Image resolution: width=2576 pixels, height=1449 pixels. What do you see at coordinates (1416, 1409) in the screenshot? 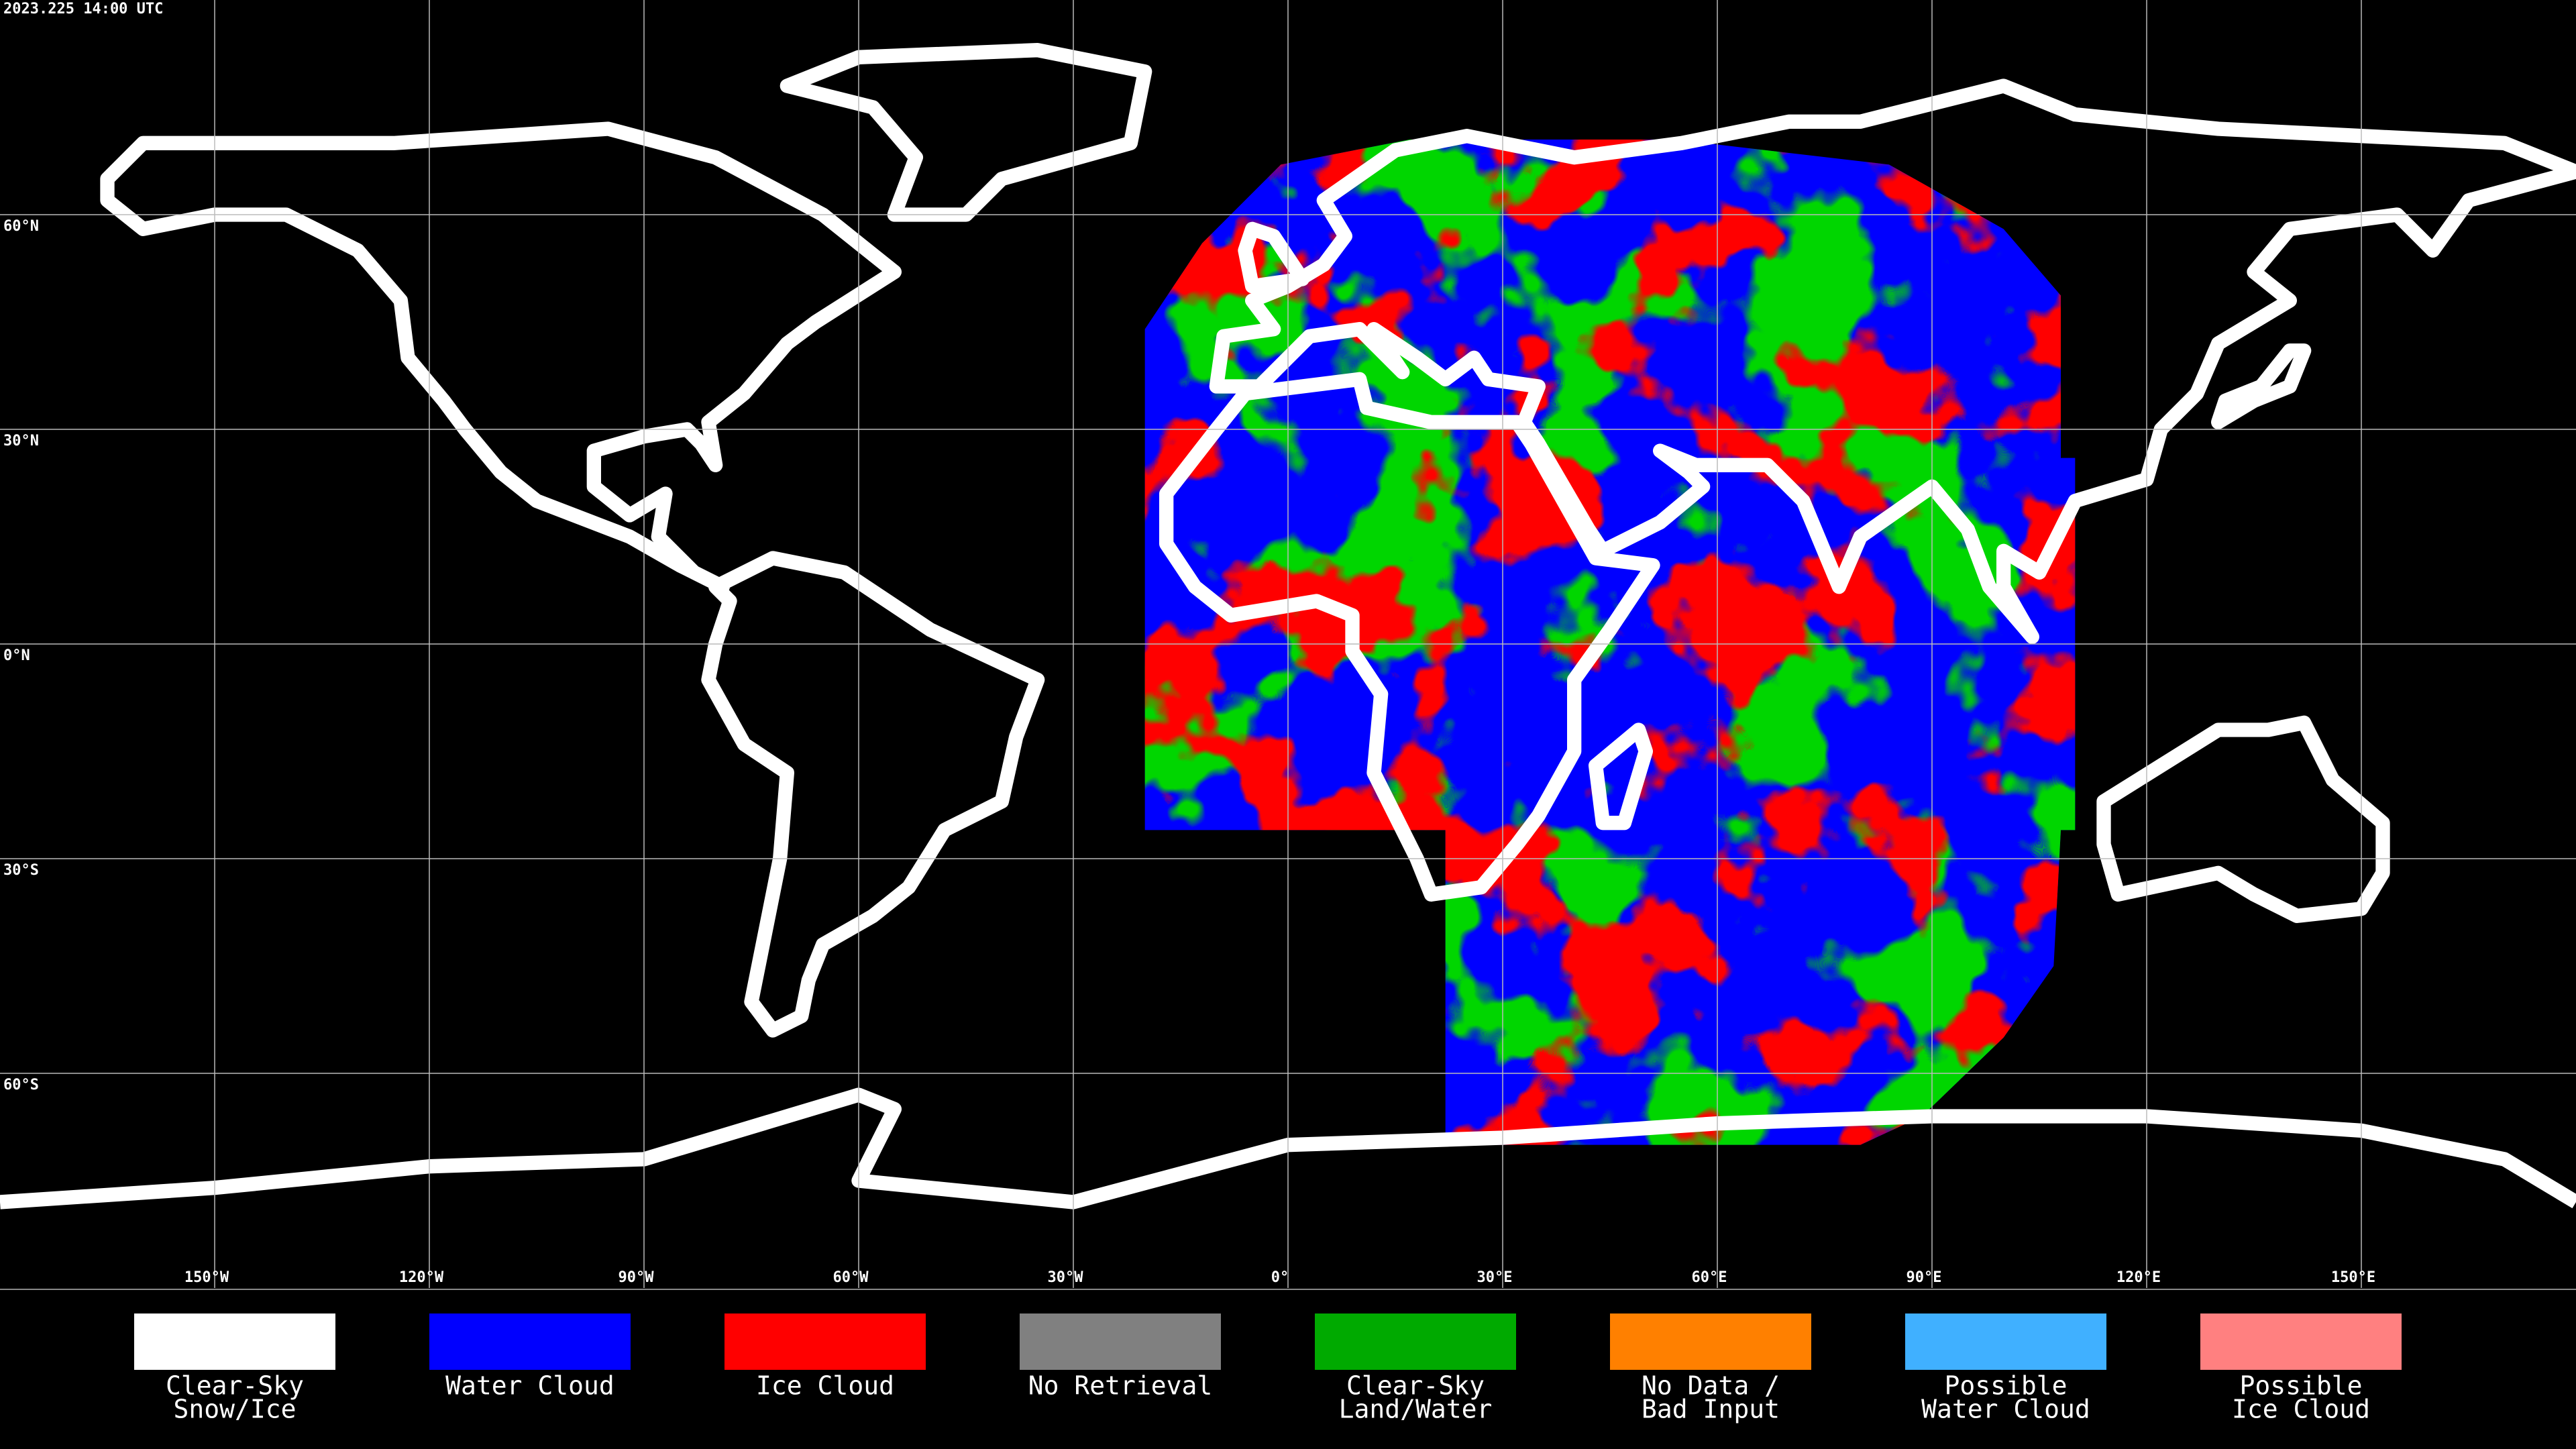
I see `legend-label: Land/Water` at bounding box center [1416, 1409].